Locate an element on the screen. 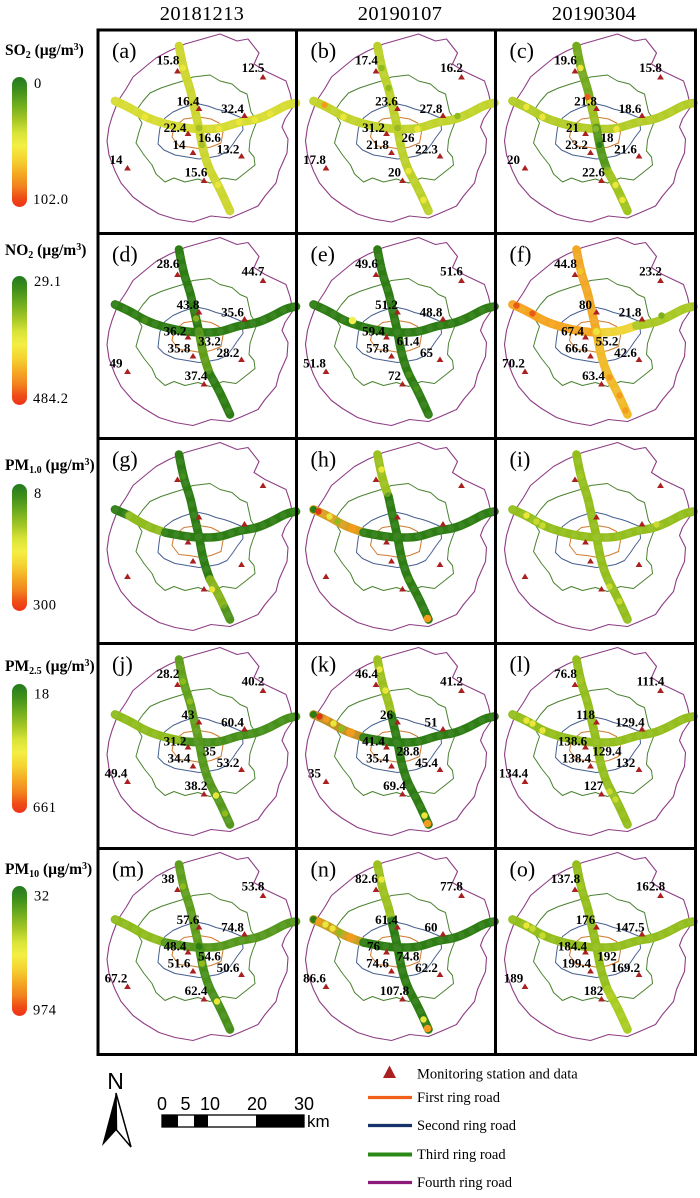  svg-text: 35 is located at coordinates (315, 773).